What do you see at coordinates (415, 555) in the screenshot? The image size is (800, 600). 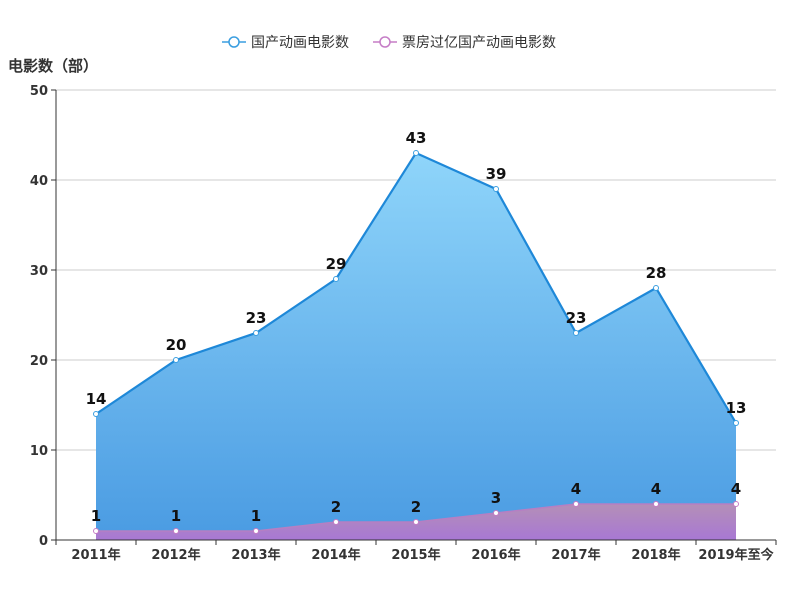 I see `x-tick-label: 2015年` at bounding box center [415, 555].